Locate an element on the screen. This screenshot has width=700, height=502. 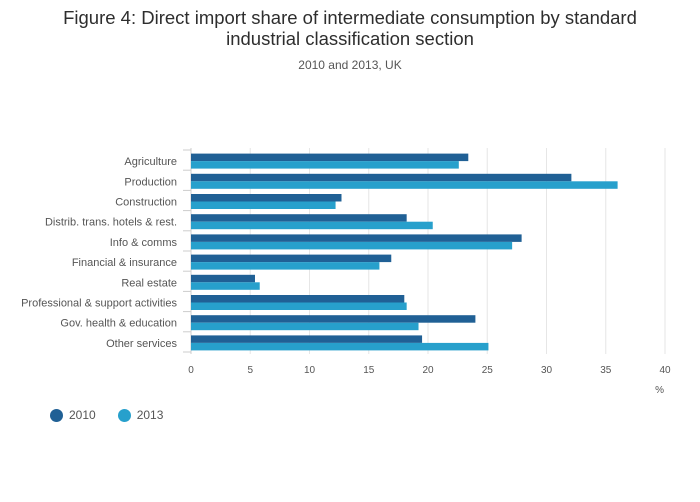
x-tick-labels: 0 5 10 15 20 25 30 35 40 is located at coordinates (429, 370).